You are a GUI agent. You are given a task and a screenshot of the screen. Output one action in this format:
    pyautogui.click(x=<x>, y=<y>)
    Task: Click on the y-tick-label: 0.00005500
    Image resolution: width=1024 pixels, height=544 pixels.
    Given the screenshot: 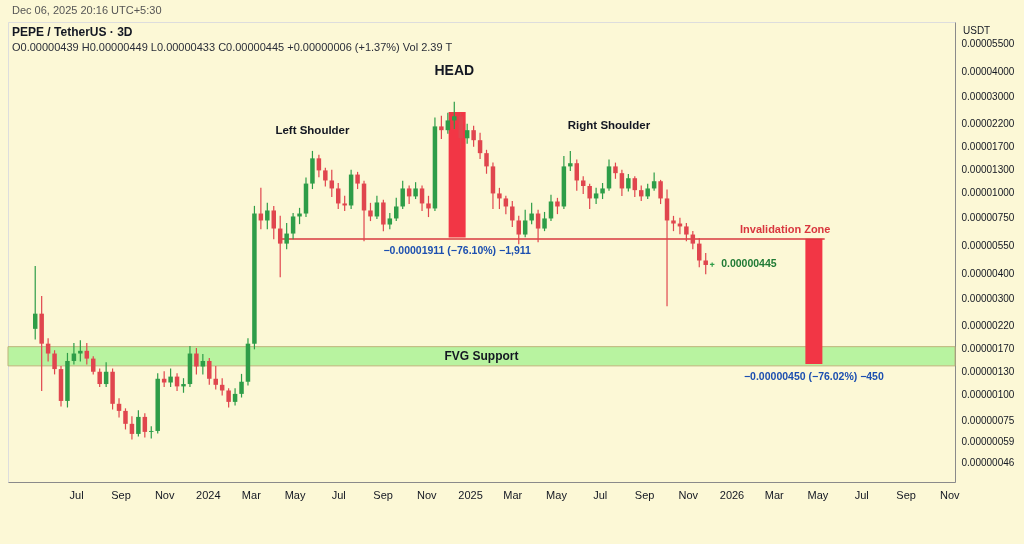 What is the action you would take?
    pyautogui.click(x=988, y=43)
    